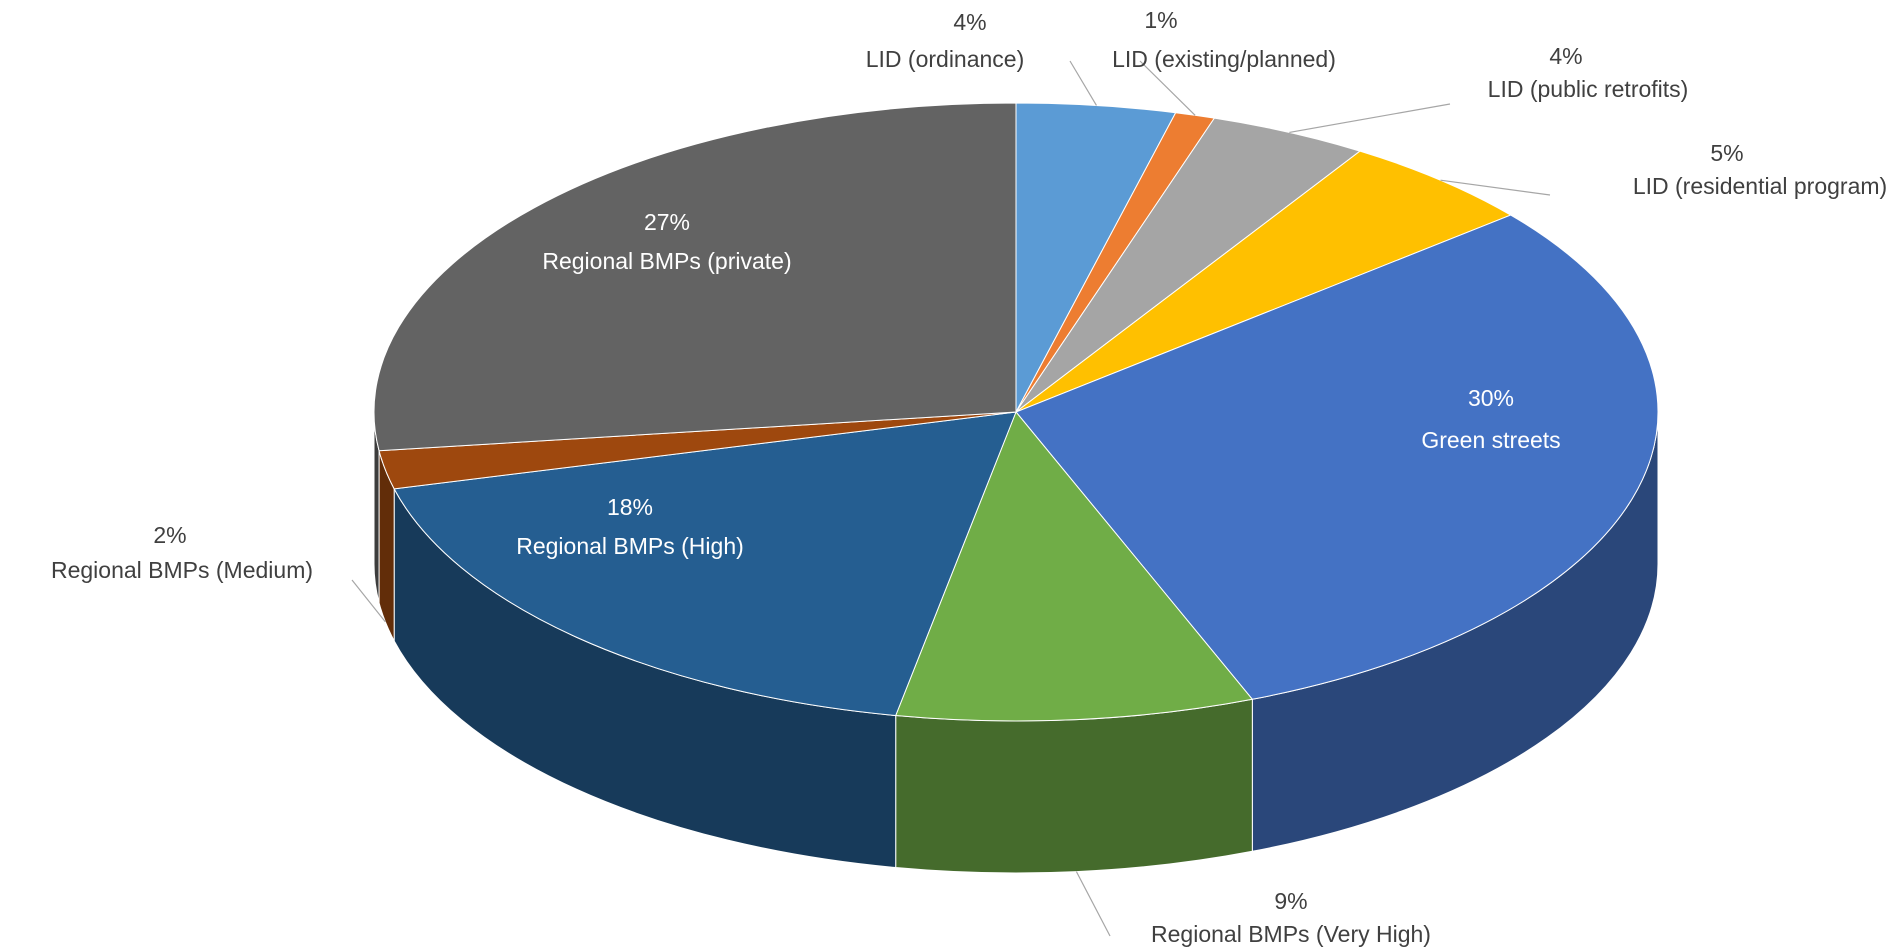 The image size is (1901, 950). What do you see at coordinates (182, 570) in the screenshot?
I see `category-label: Regional BMPs (Medium)` at bounding box center [182, 570].